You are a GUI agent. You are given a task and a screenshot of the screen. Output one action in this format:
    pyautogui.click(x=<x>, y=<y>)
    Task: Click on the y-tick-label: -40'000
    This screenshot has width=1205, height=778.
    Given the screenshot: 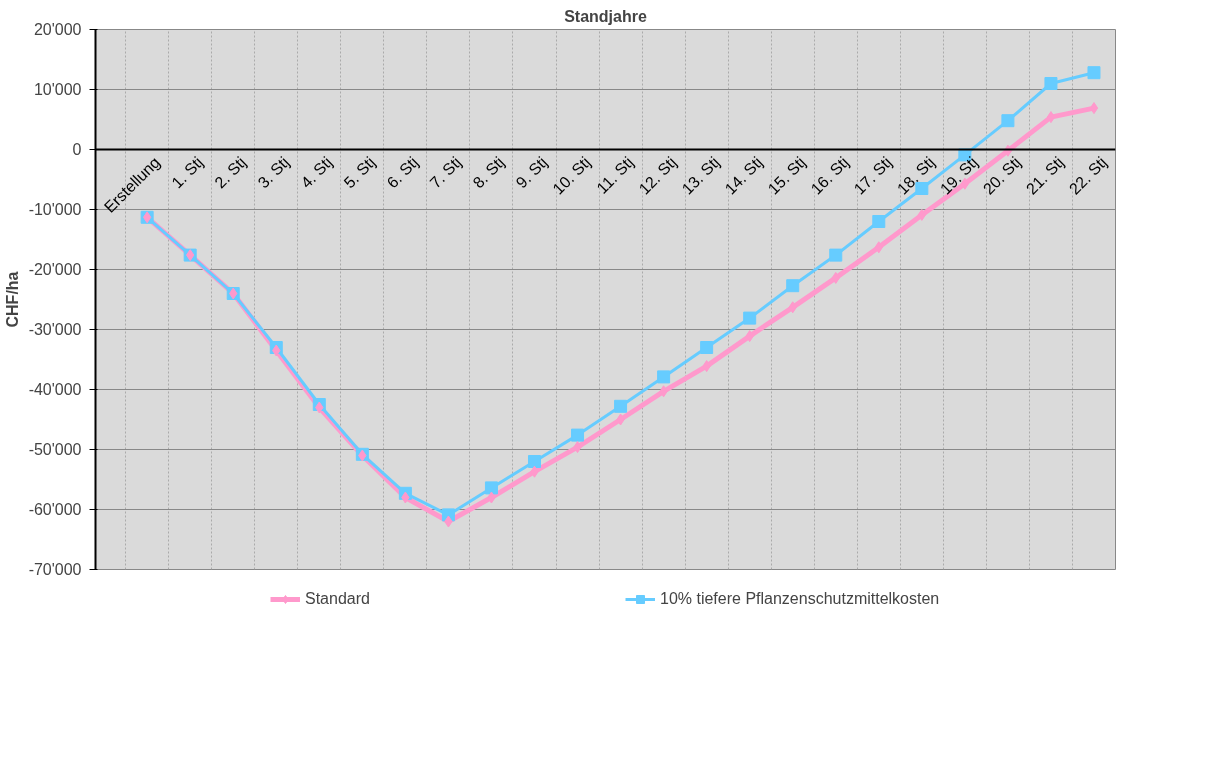 What is the action you would take?
    pyautogui.click(x=55, y=389)
    